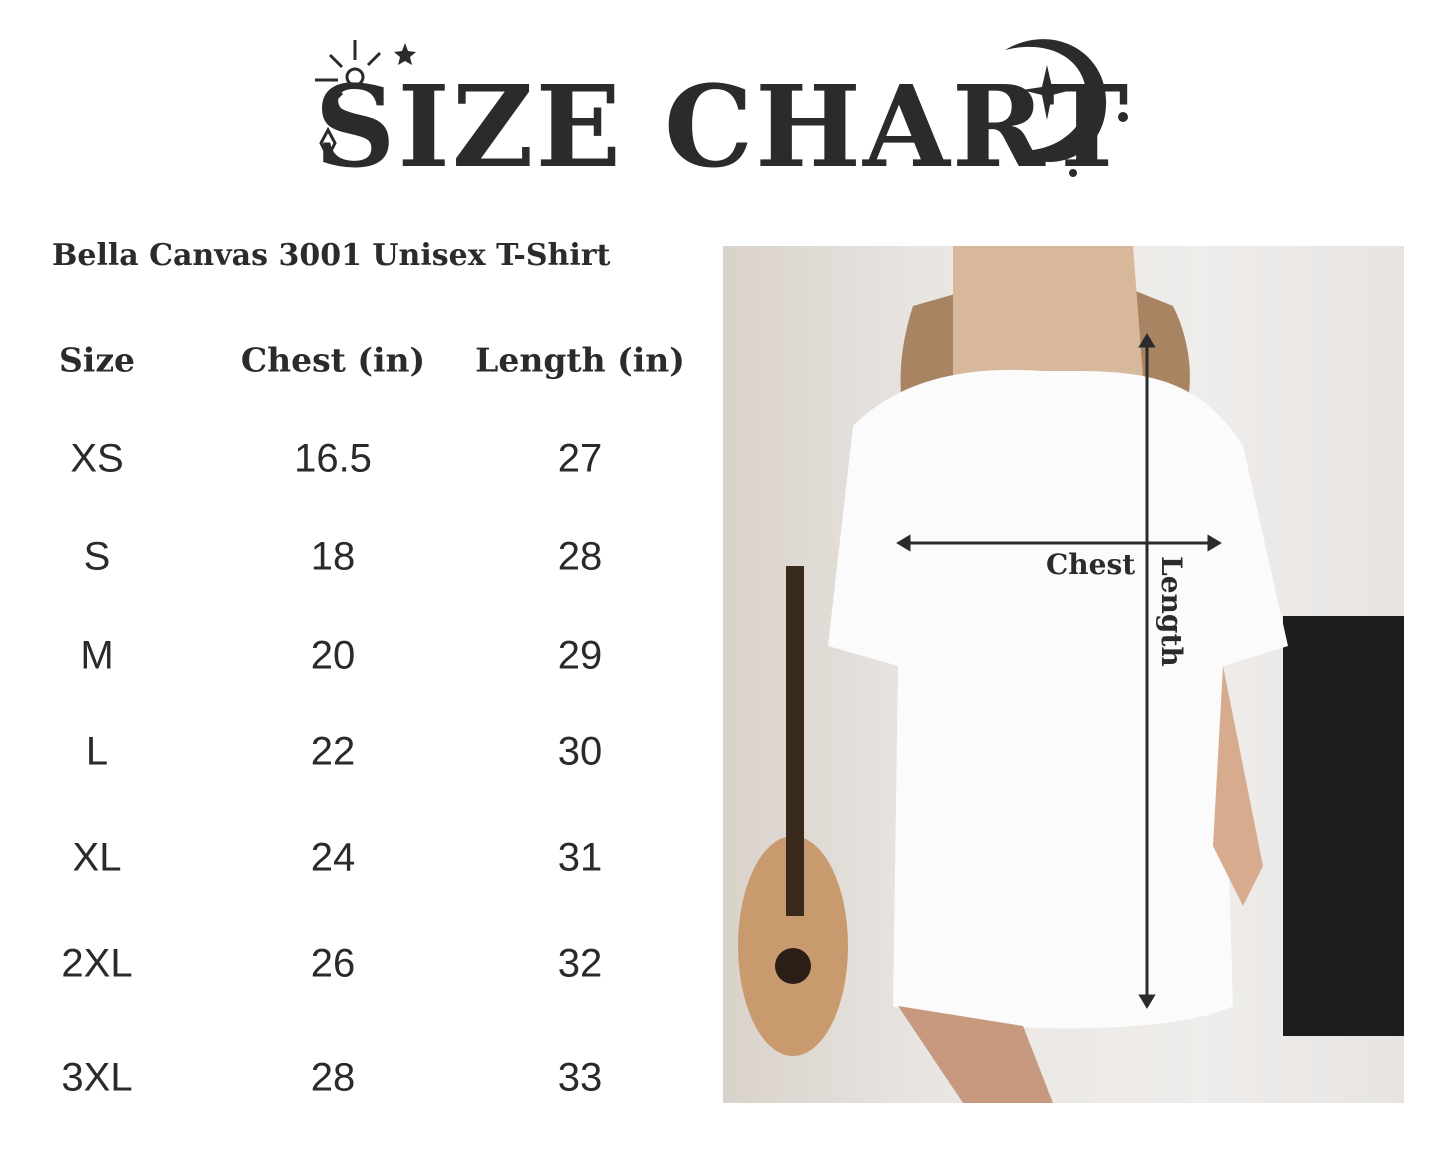 The height and width of the screenshot is (1156, 1445). I want to click on cell-chest: 22, so click(333, 751).